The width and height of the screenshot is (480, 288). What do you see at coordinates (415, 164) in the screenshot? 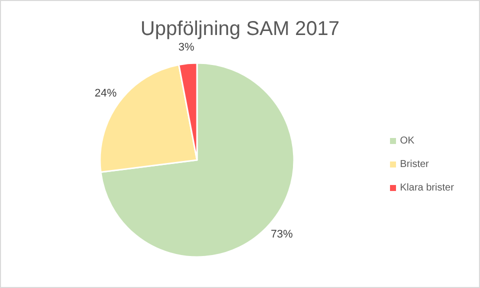
I see `legend-label: Brister` at bounding box center [415, 164].